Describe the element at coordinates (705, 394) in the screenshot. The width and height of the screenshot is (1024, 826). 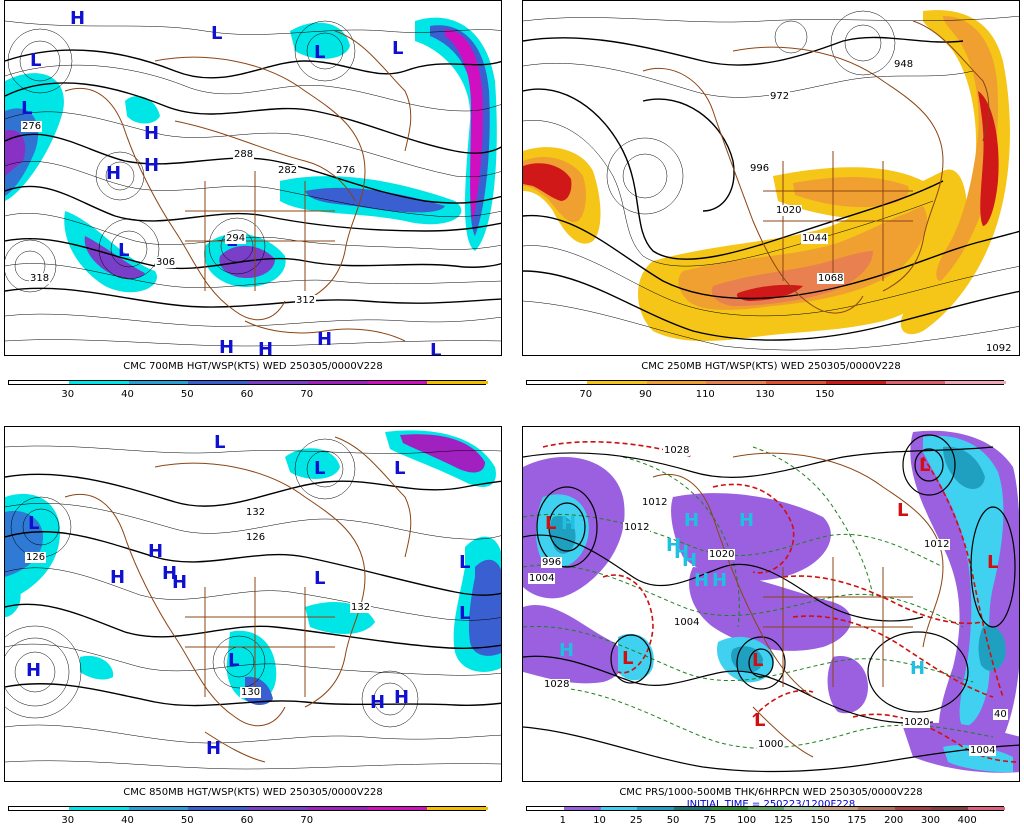
I see `colorbar-tick-label: 110` at that location.